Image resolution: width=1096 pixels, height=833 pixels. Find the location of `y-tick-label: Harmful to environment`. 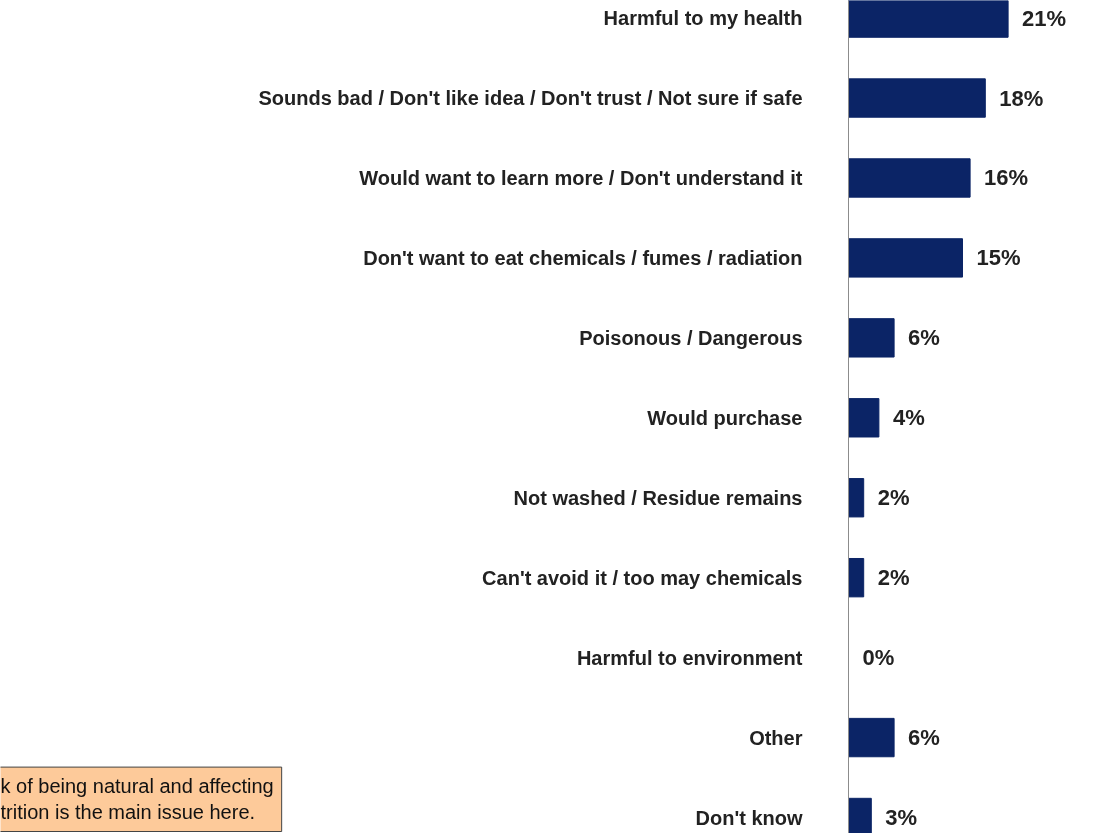

y-tick-label: Harmful to environment is located at coordinates (689, 657).